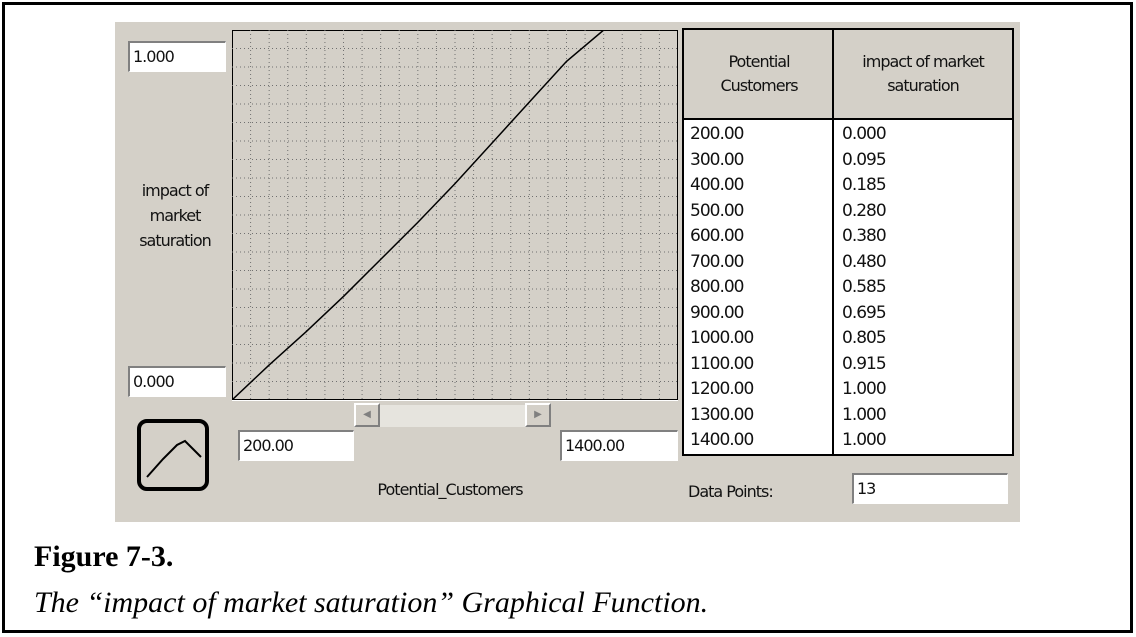 This screenshot has width=1136, height=637. I want to click on table-cell-potential-customers: 700.00, so click(717, 261).